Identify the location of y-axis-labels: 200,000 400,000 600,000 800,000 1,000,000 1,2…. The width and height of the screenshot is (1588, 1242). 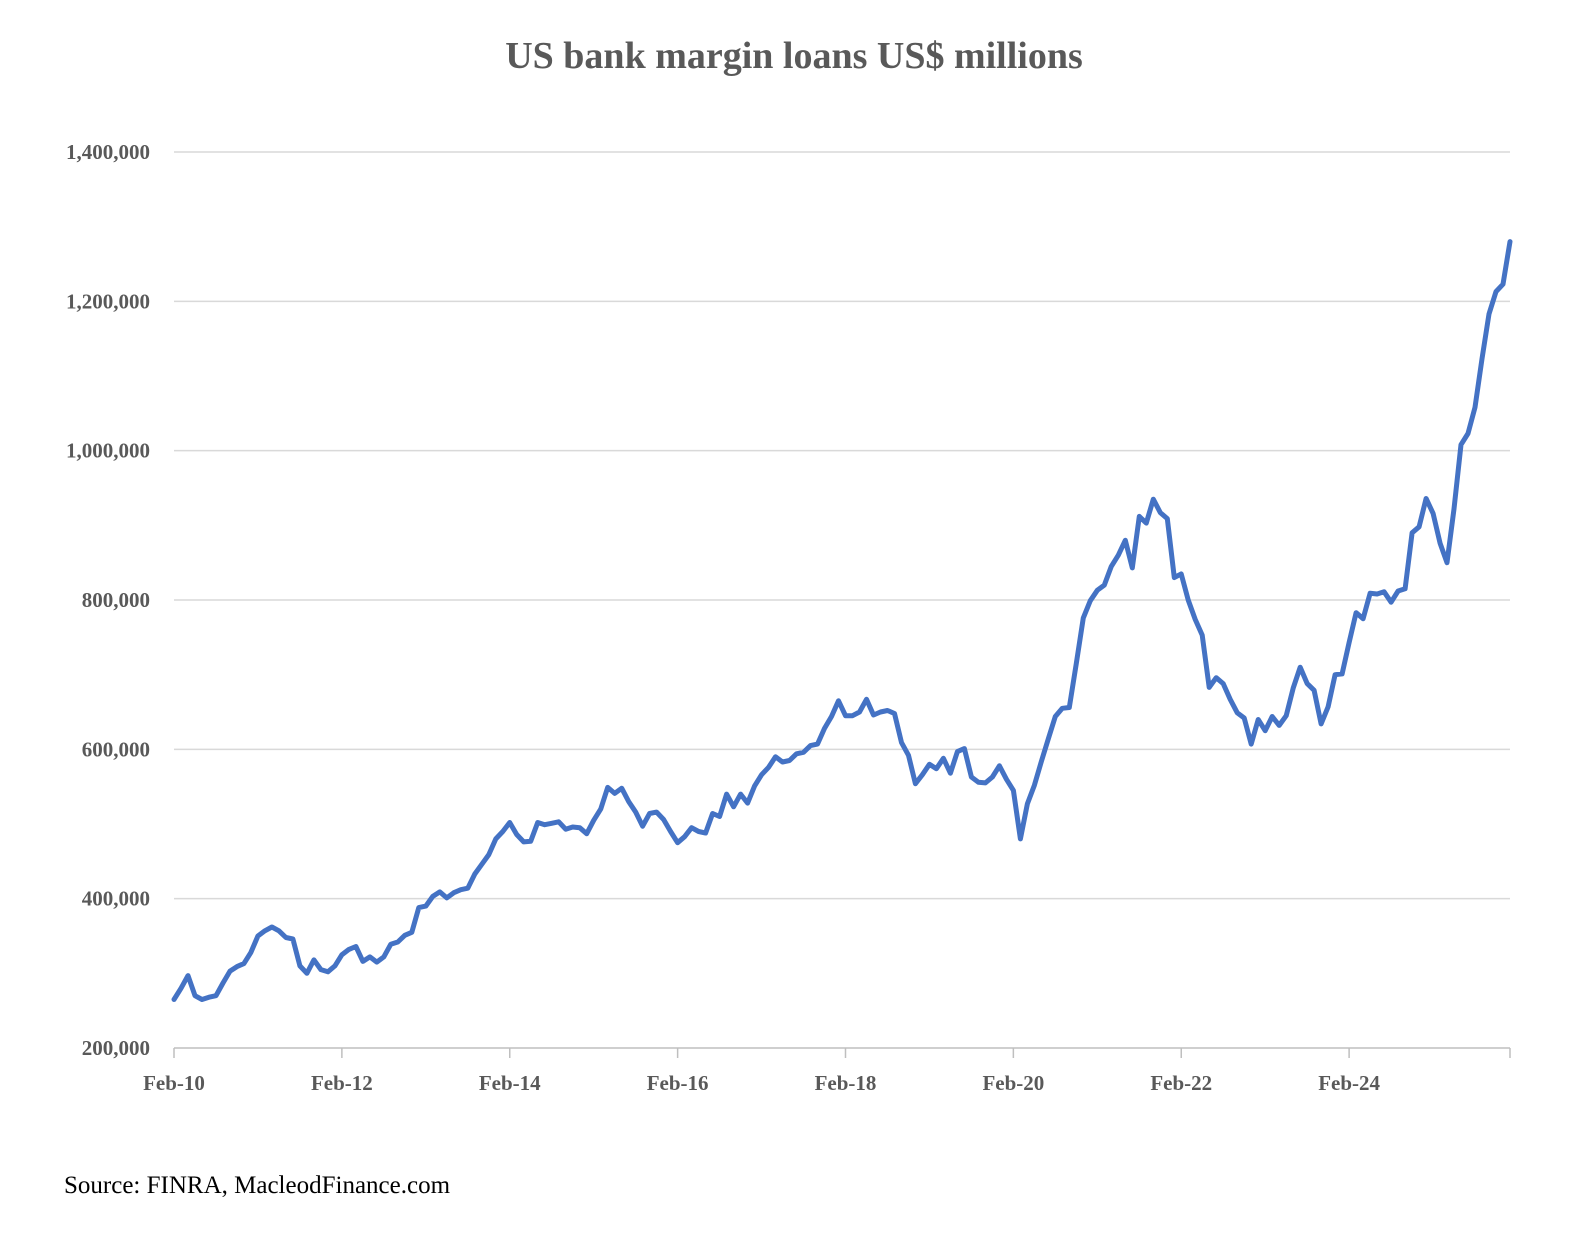
(108, 600).